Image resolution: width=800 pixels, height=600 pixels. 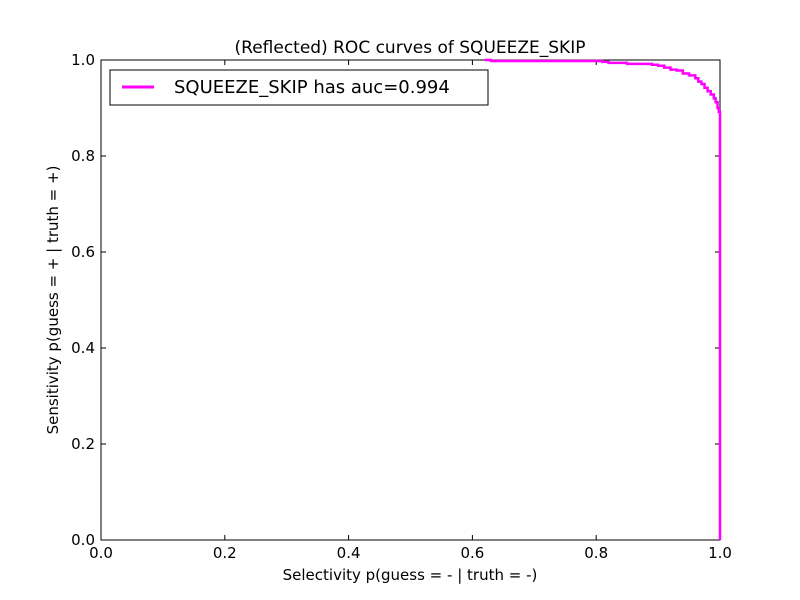 What do you see at coordinates (410, 48) in the screenshot?
I see `chart-title: (Reflected) ROC curves of SQUEEZE_SKIP` at bounding box center [410, 48].